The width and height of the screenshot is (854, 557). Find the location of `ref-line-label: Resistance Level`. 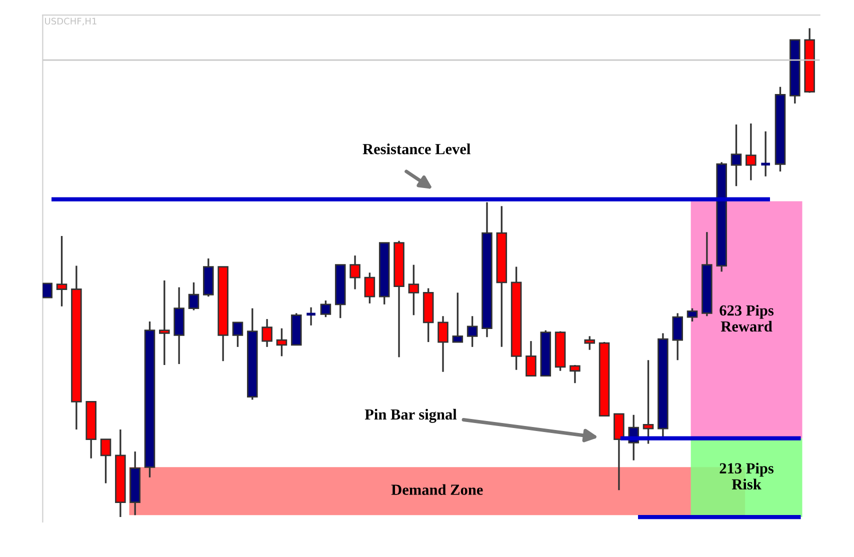

ref-line-label: Resistance Level is located at coordinates (416, 149).